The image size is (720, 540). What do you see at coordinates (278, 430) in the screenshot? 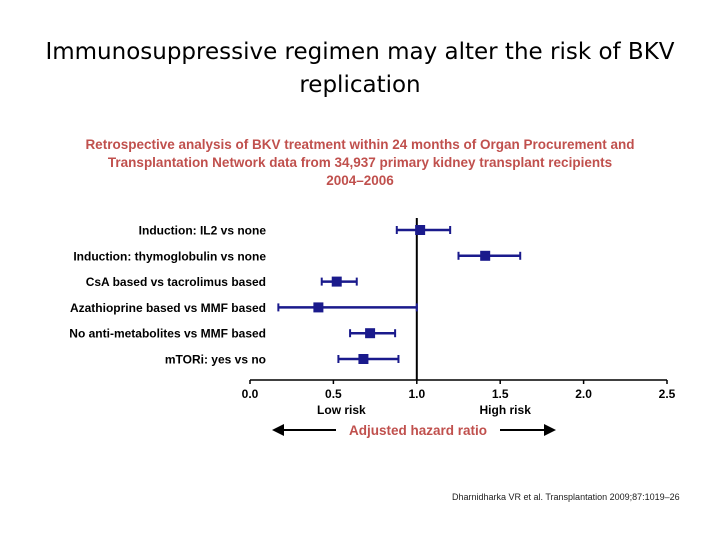
I see `arrow-left-head` at bounding box center [278, 430].